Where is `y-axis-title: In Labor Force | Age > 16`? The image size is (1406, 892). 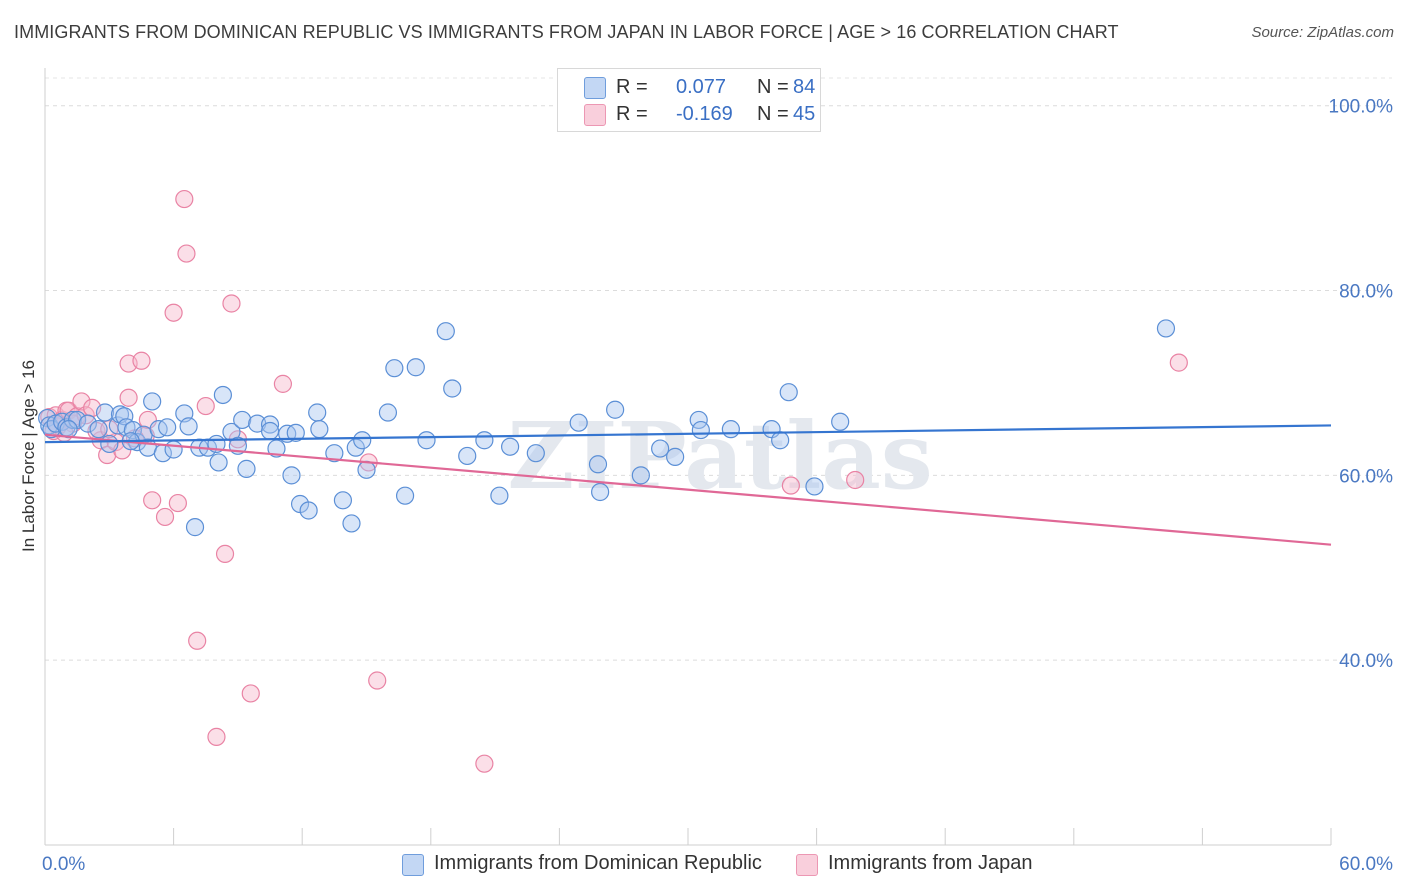
y-axis-title: In Labor Force | Age > 16 is located at coordinates (28, 456).